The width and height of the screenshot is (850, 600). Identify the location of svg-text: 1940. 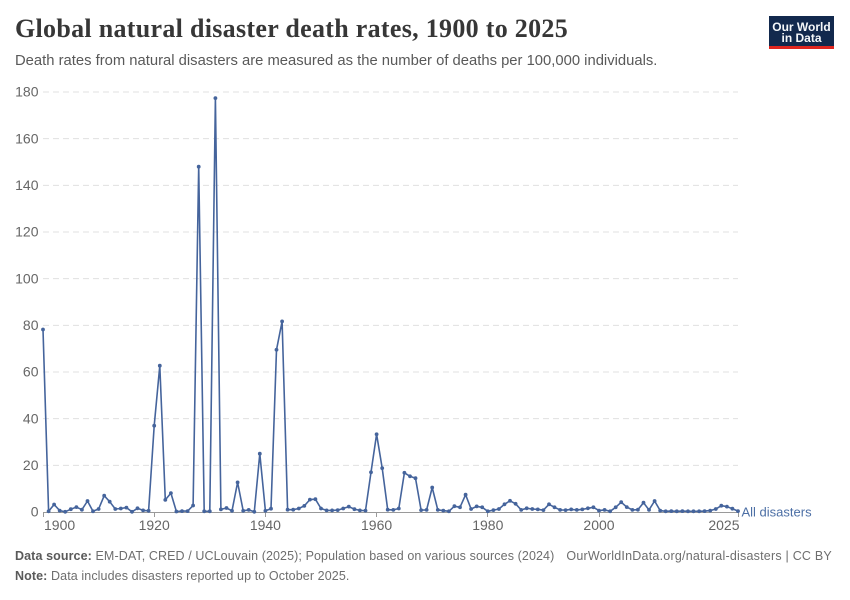
(265, 525).